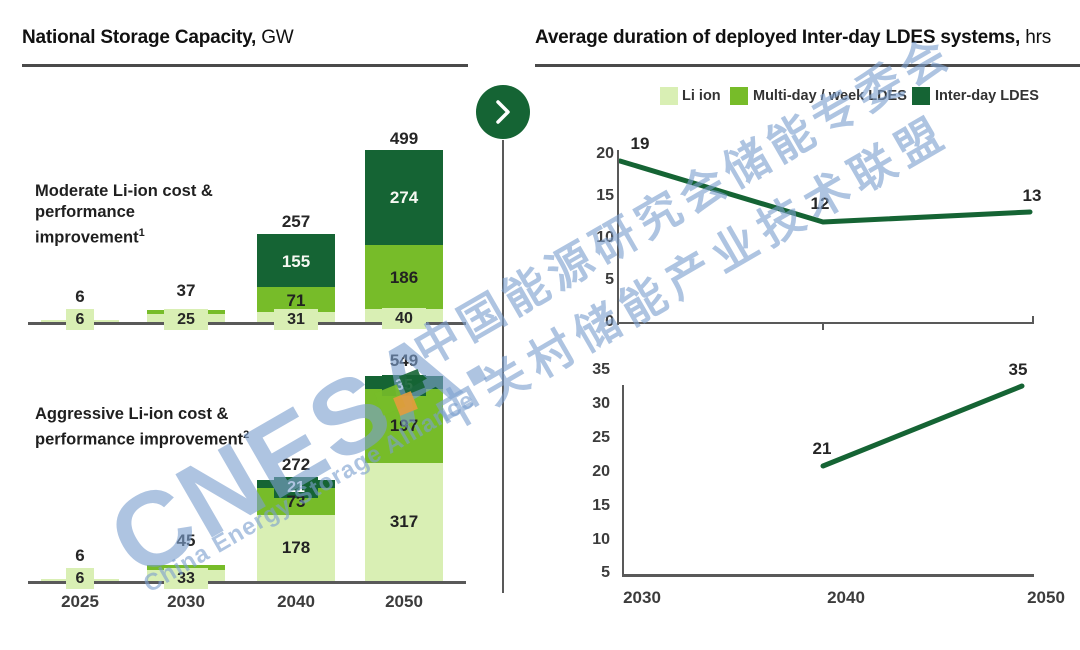 This screenshot has height=650, width=1080. I want to click on bar-aggressive-2040-total: 272, so click(296, 464).